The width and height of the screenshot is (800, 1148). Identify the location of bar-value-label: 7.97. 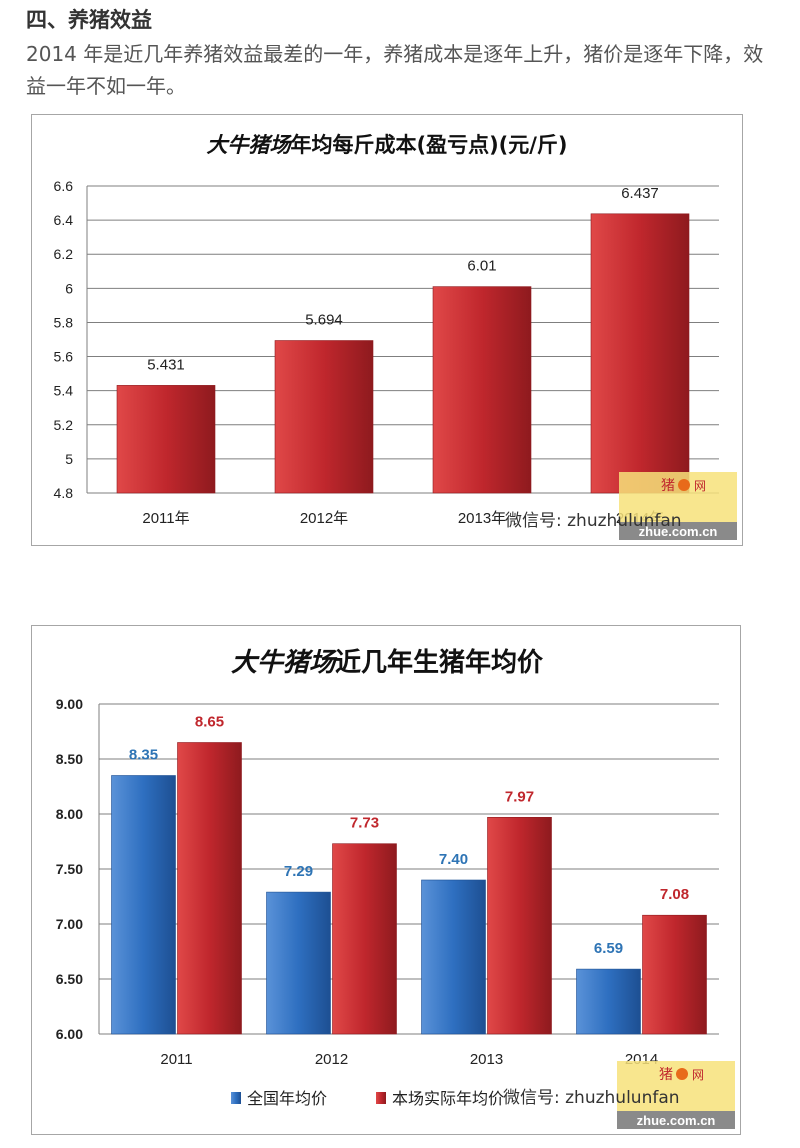
(519, 796).